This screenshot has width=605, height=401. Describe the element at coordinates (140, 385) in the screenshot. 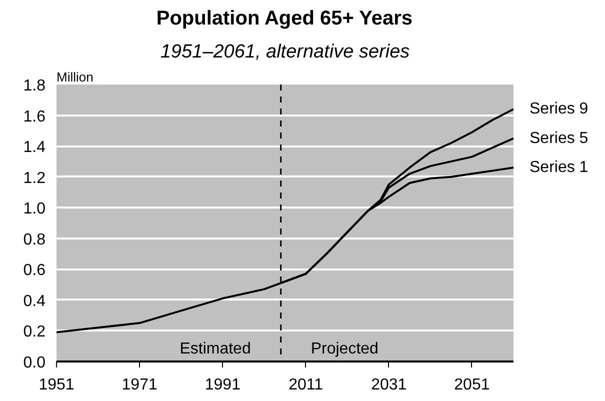

I see `x-tick-label: 1971` at that location.